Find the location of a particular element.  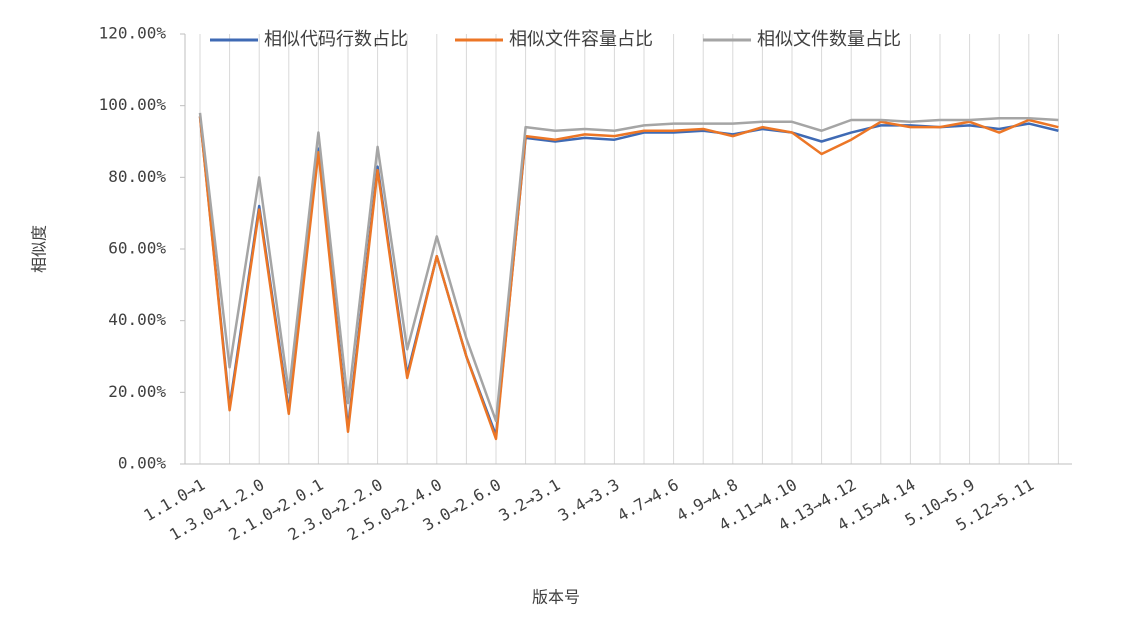

legend-label: 相似代码行数占比 is located at coordinates (336, 39).